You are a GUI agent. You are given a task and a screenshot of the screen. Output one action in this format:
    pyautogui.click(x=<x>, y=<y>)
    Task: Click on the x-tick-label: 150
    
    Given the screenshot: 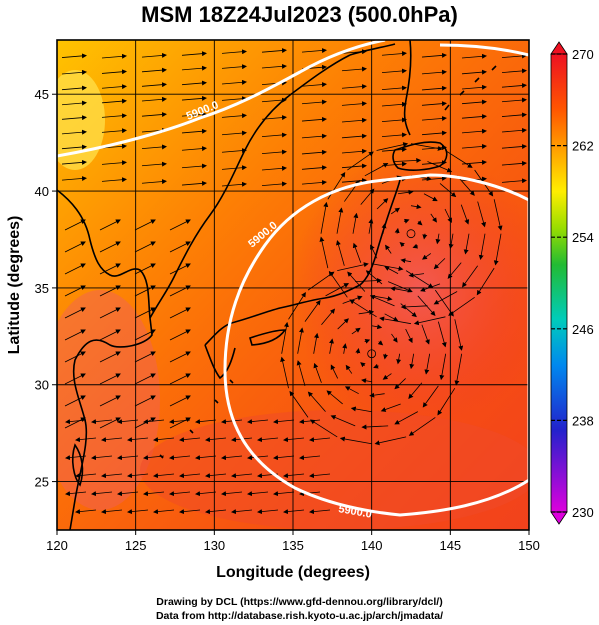 What is the action you would take?
    pyautogui.click(x=529, y=545)
    